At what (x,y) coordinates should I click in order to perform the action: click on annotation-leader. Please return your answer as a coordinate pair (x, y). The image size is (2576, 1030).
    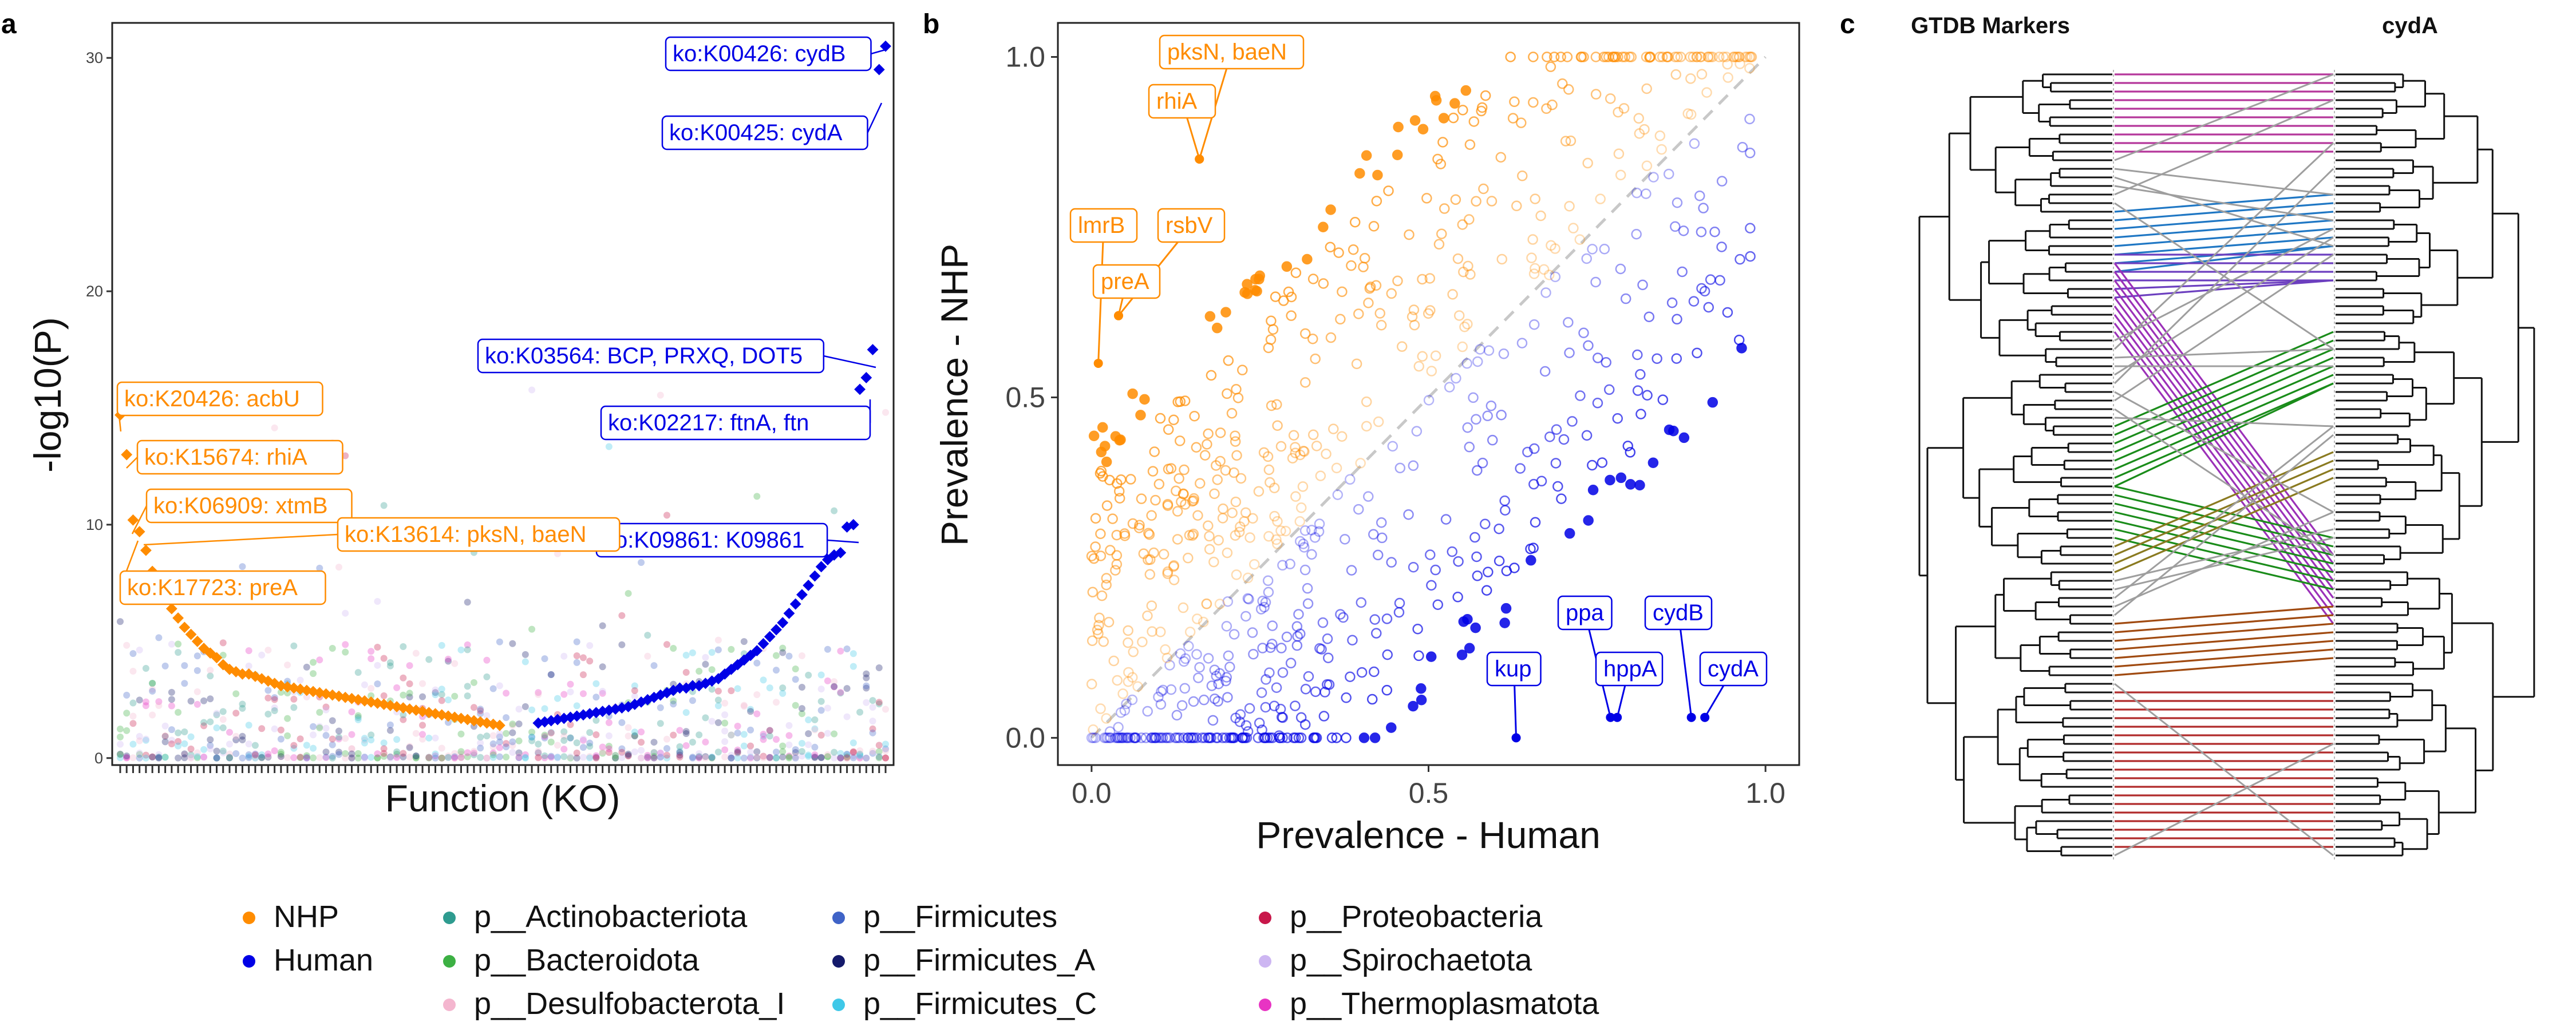
    Looking at the image, I should click on (139, 519).